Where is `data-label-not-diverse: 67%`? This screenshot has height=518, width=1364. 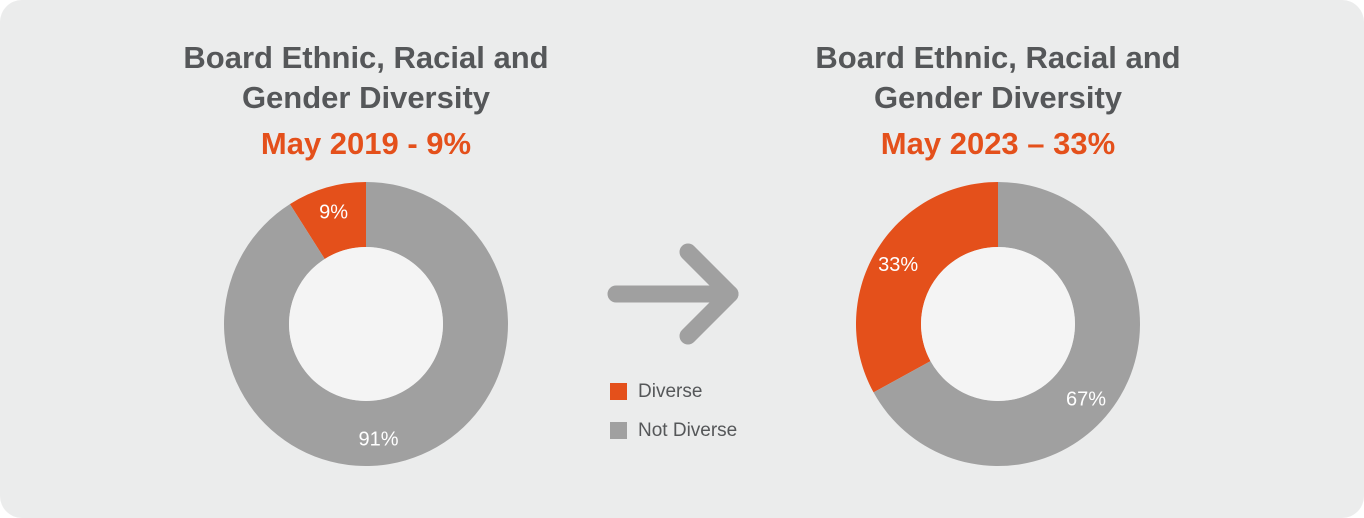 data-label-not-diverse: 67% is located at coordinates (1086, 399).